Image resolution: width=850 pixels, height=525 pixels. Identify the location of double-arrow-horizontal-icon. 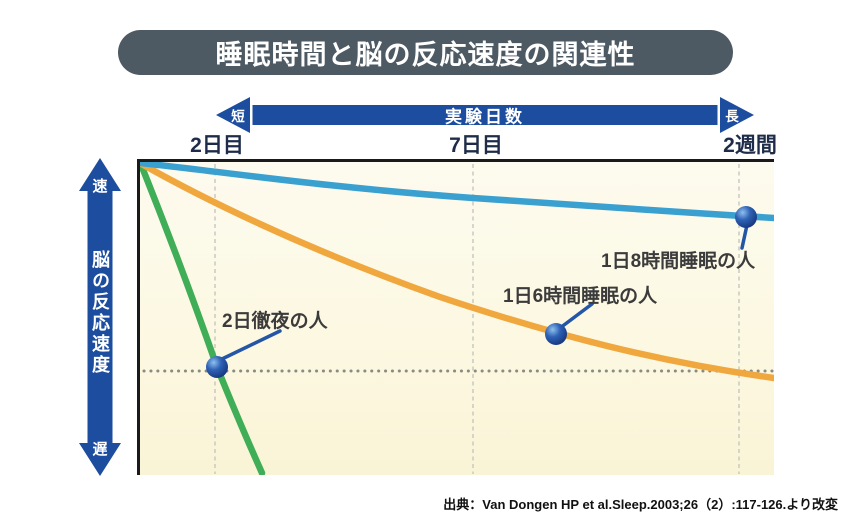
(485, 115).